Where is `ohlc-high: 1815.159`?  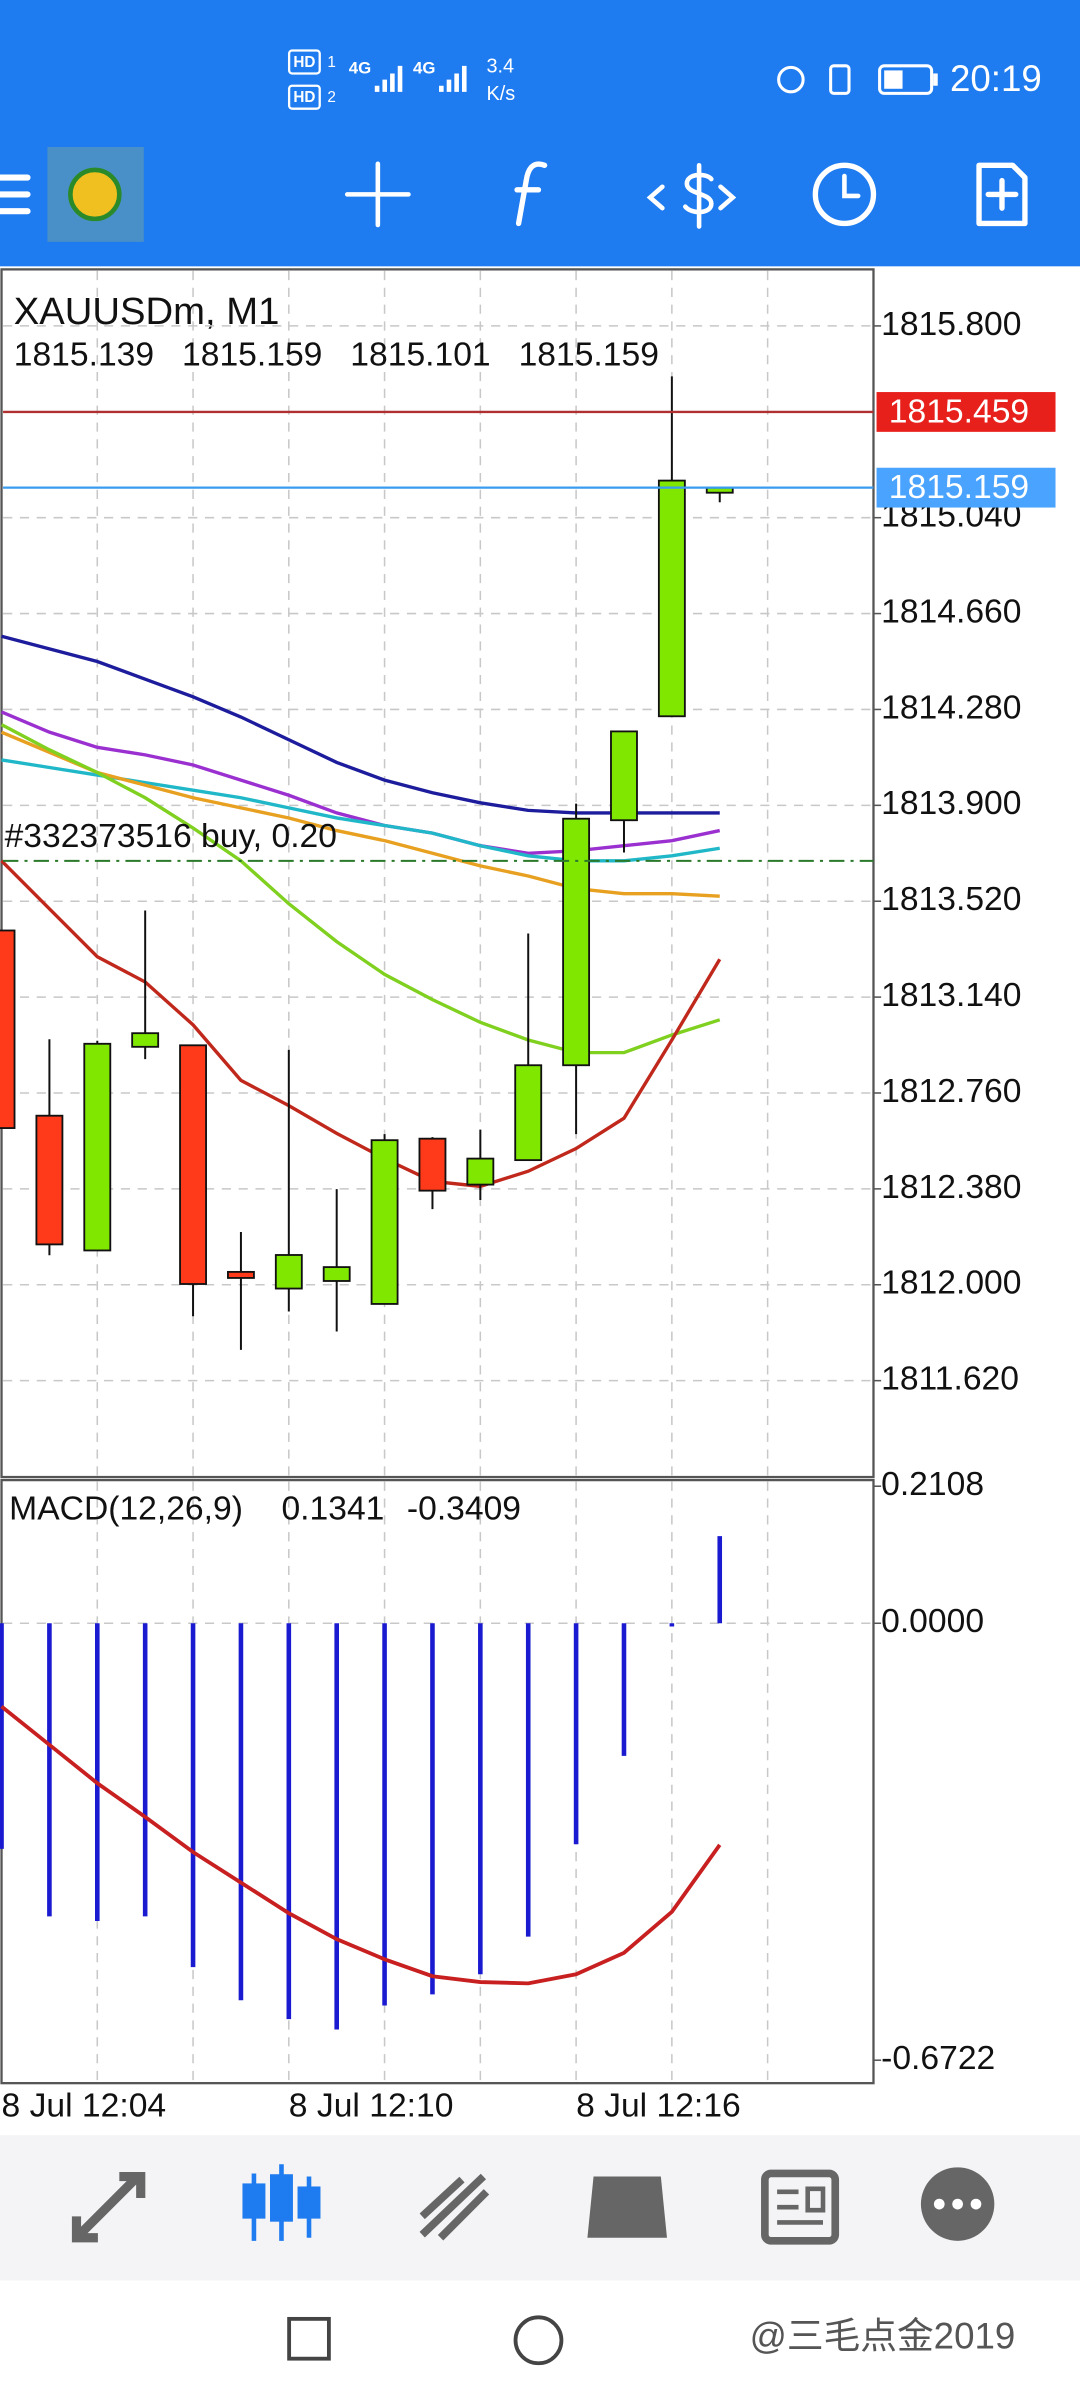 ohlc-high: 1815.159 is located at coordinates (252, 355).